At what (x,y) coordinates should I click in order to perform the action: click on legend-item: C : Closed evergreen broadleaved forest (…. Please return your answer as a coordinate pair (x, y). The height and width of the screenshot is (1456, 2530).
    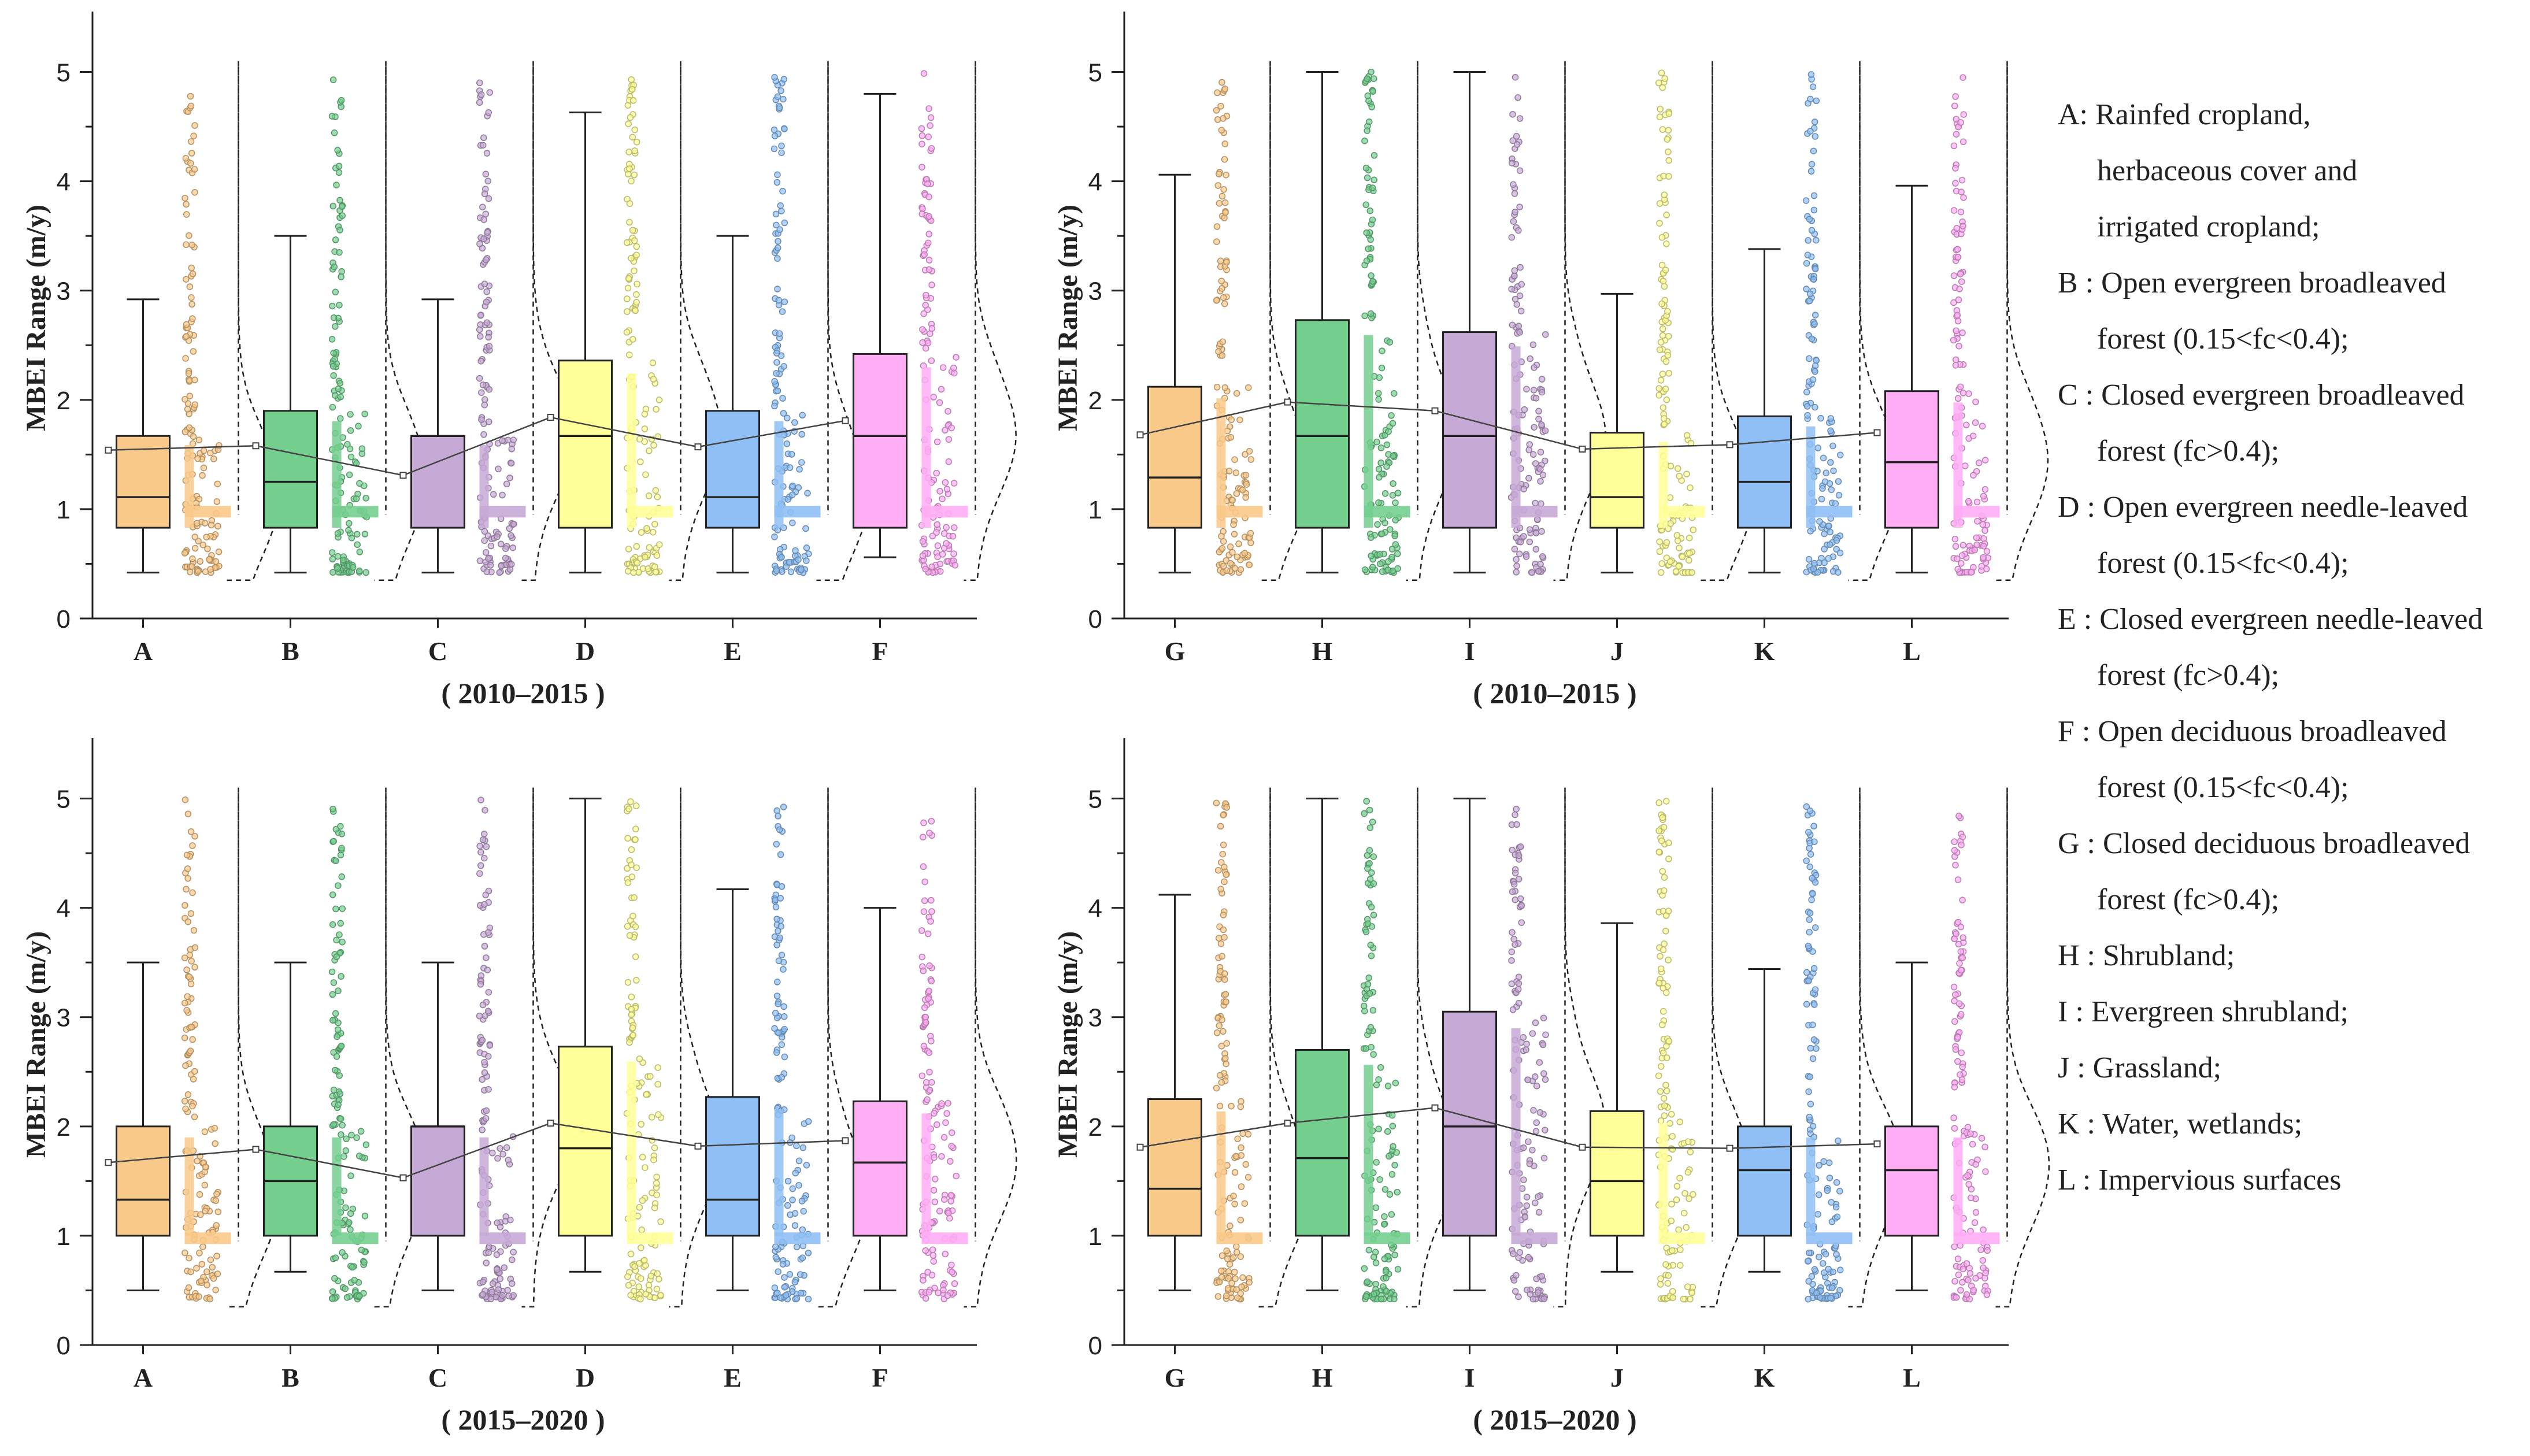
    Looking at the image, I should click on (2289, 423).